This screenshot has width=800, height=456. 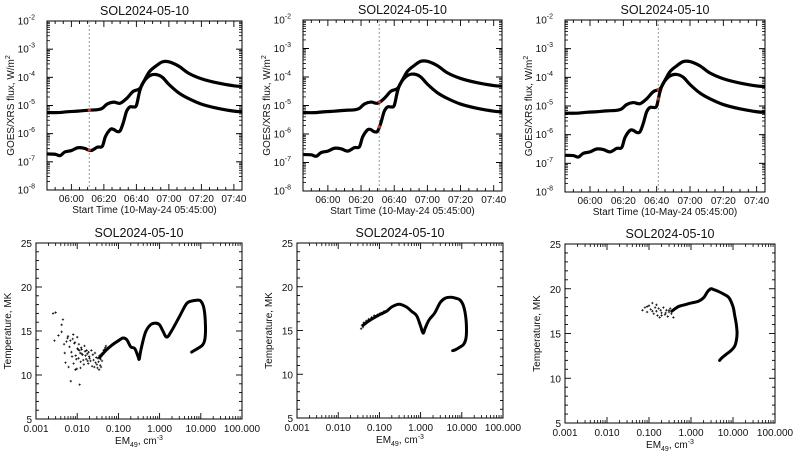 What do you see at coordinates (327, 200) in the screenshot?
I see `x-tick-label: 06:00` at bounding box center [327, 200].